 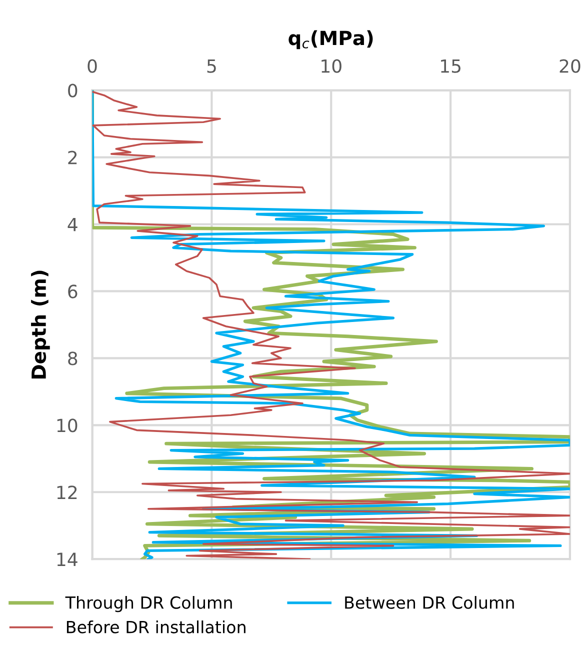 What do you see at coordinates (67, 425) in the screenshot?
I see `y-tick-label: 10` at bounding box center [67, 425].